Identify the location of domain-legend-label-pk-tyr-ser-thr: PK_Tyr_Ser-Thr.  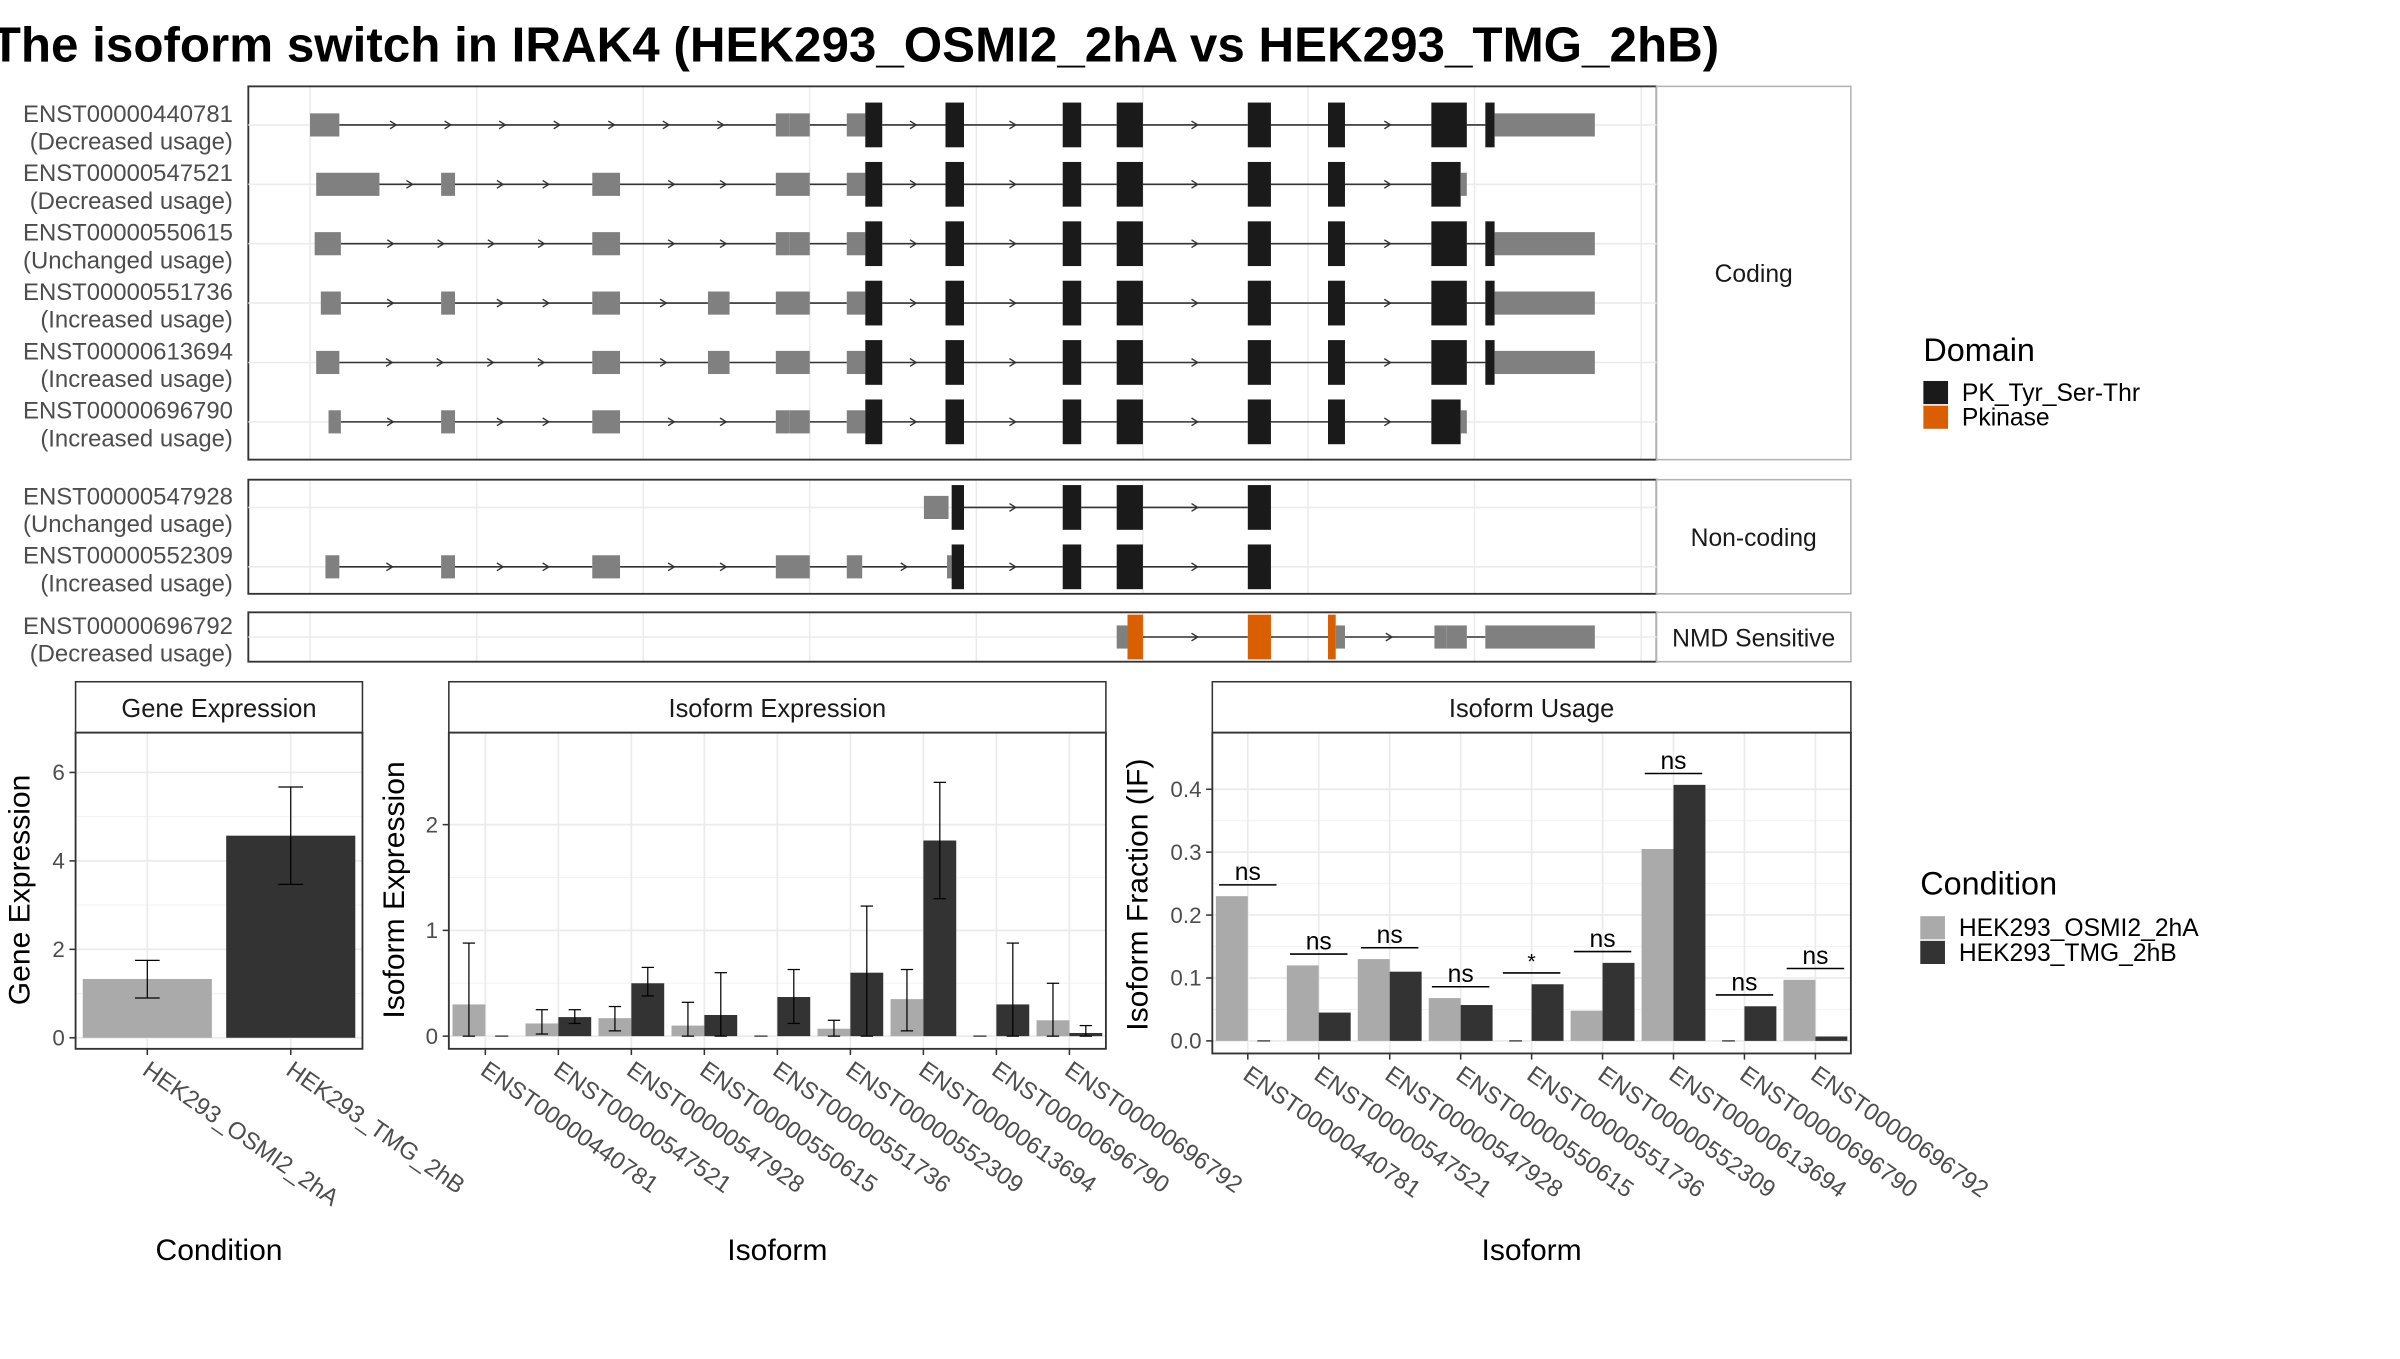
(2051, 393).